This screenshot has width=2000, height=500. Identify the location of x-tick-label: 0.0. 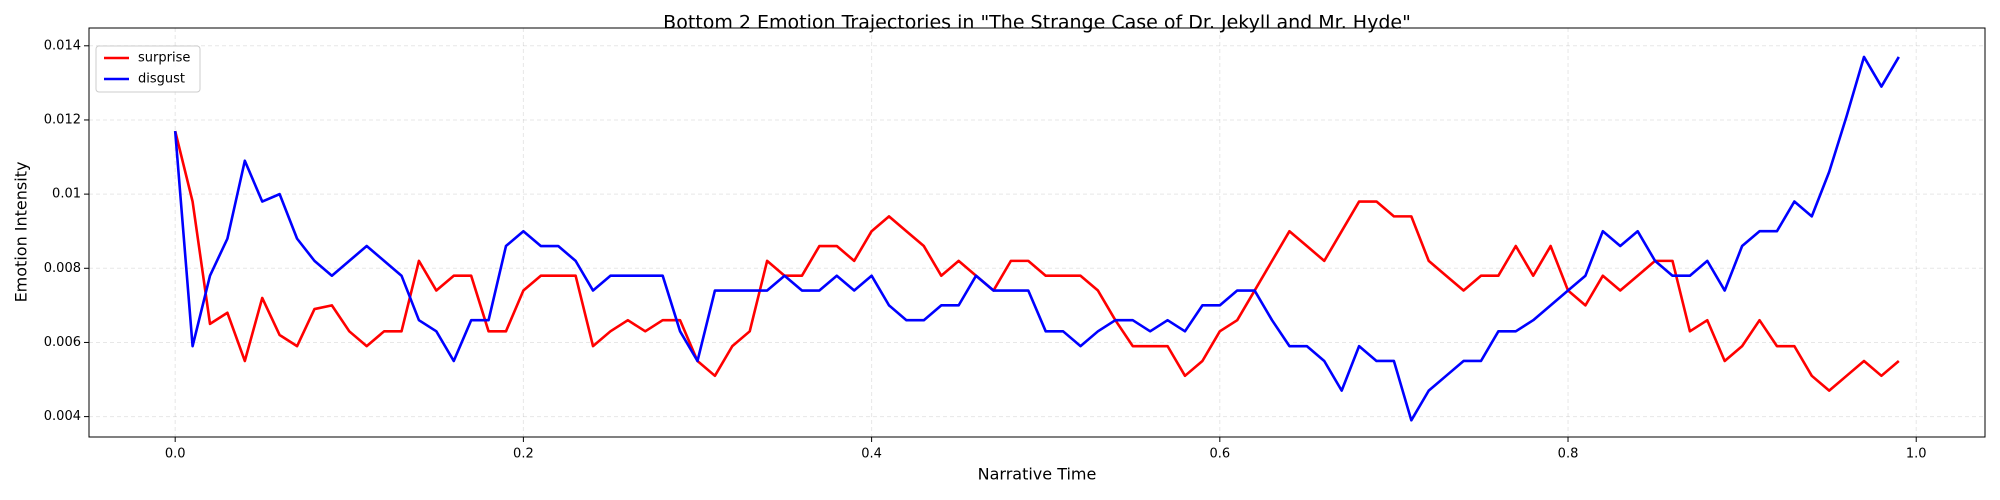
(175, 454).